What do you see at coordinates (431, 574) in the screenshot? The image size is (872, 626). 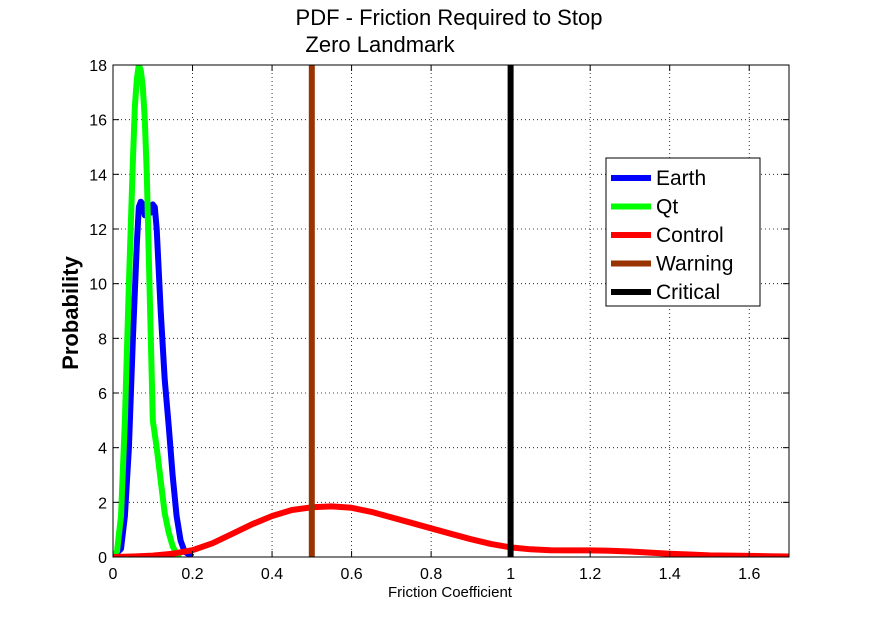 I see `x-tick-label: 0.8` at bounding box center [431, 574].